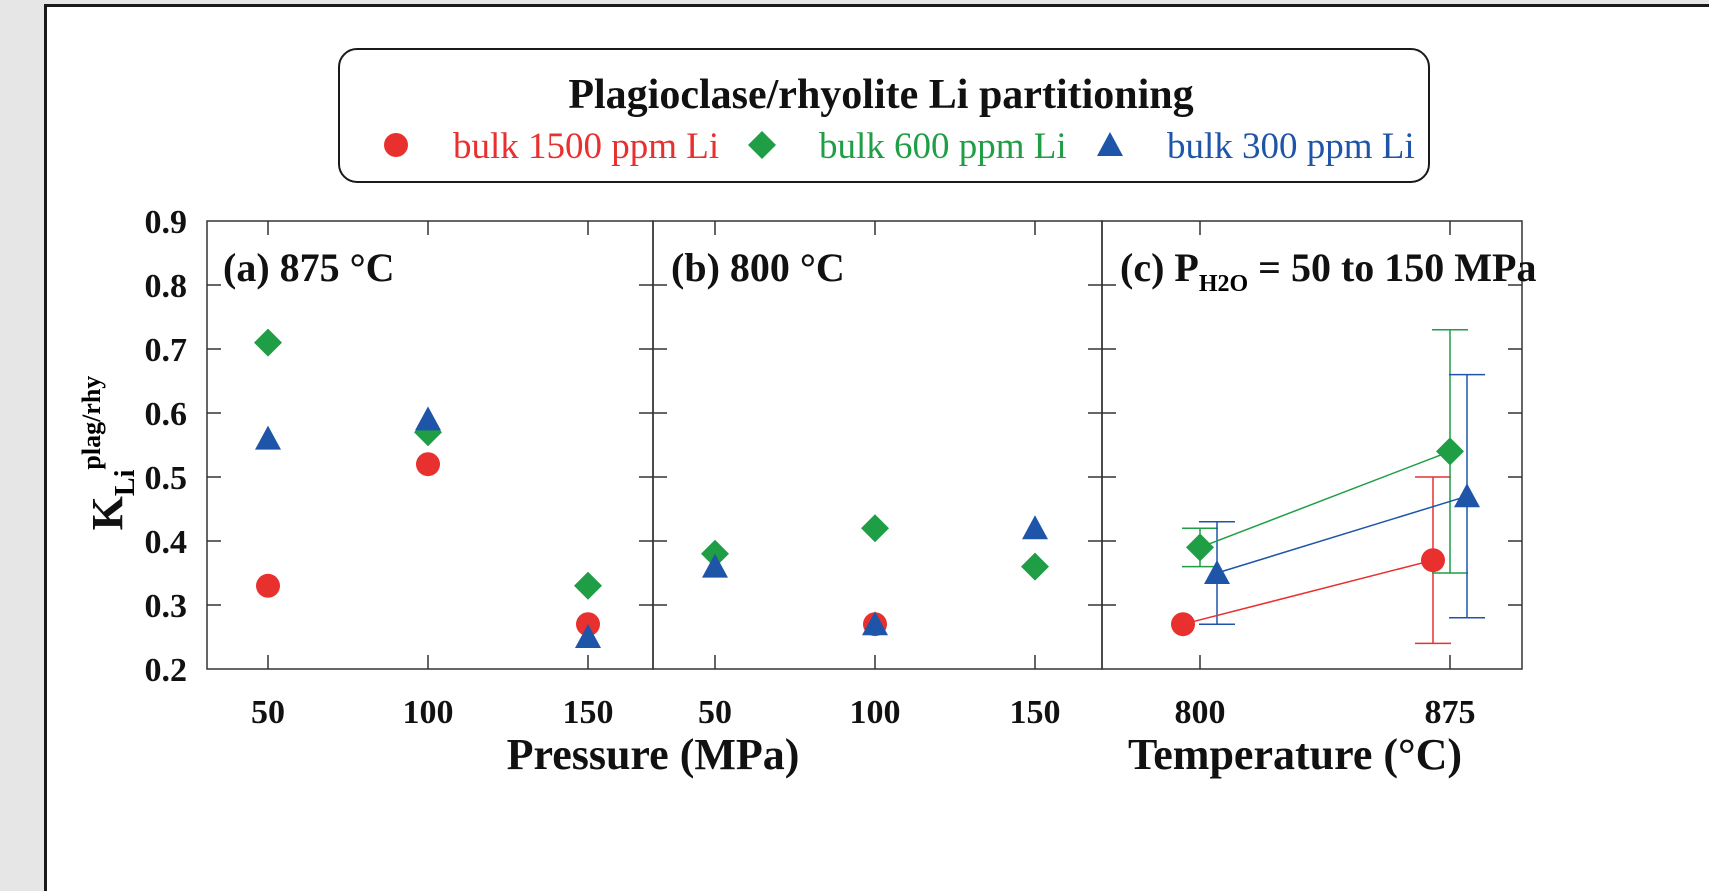  What do you see at coordinates (166, 670) in the screenshot?
I see `y-tick-label: 0.2` at bounding box center [166, 670].